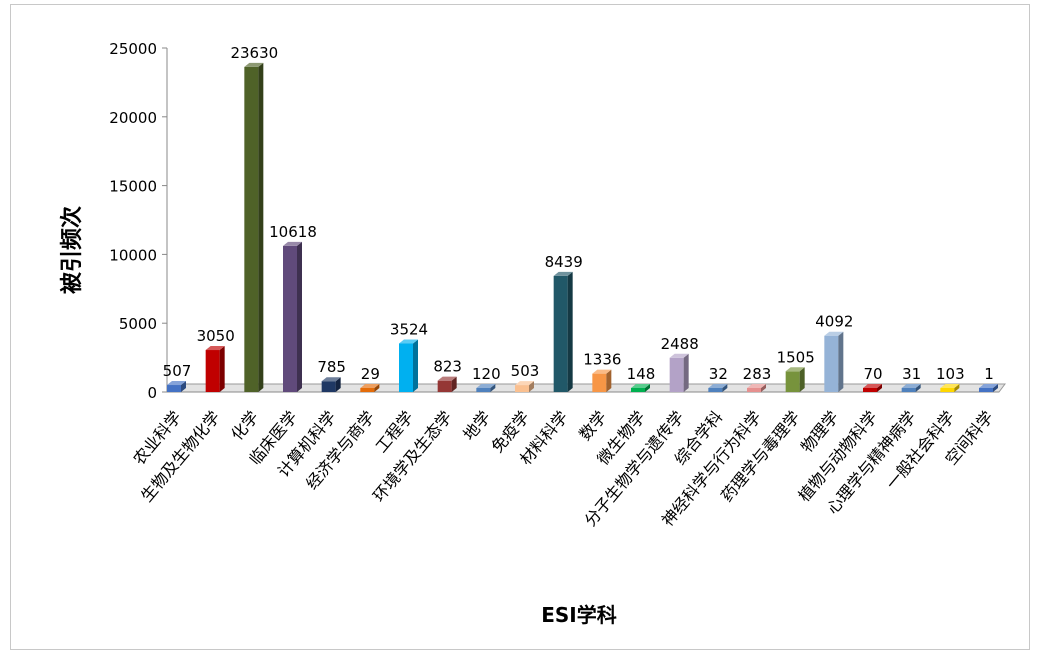 This screenshot has height=657, width=1044. What do you see at coordinates (370, 374) in the screenshot?
I see `data-label: 29` at bounding box center [370, 374].